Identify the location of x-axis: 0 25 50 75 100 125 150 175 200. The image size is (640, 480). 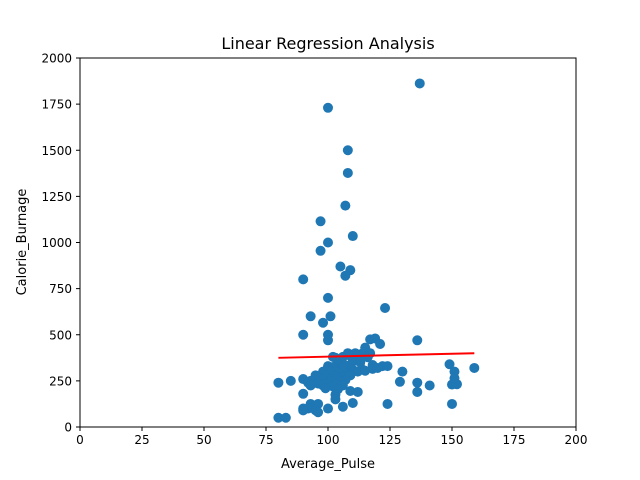
(331, 437).